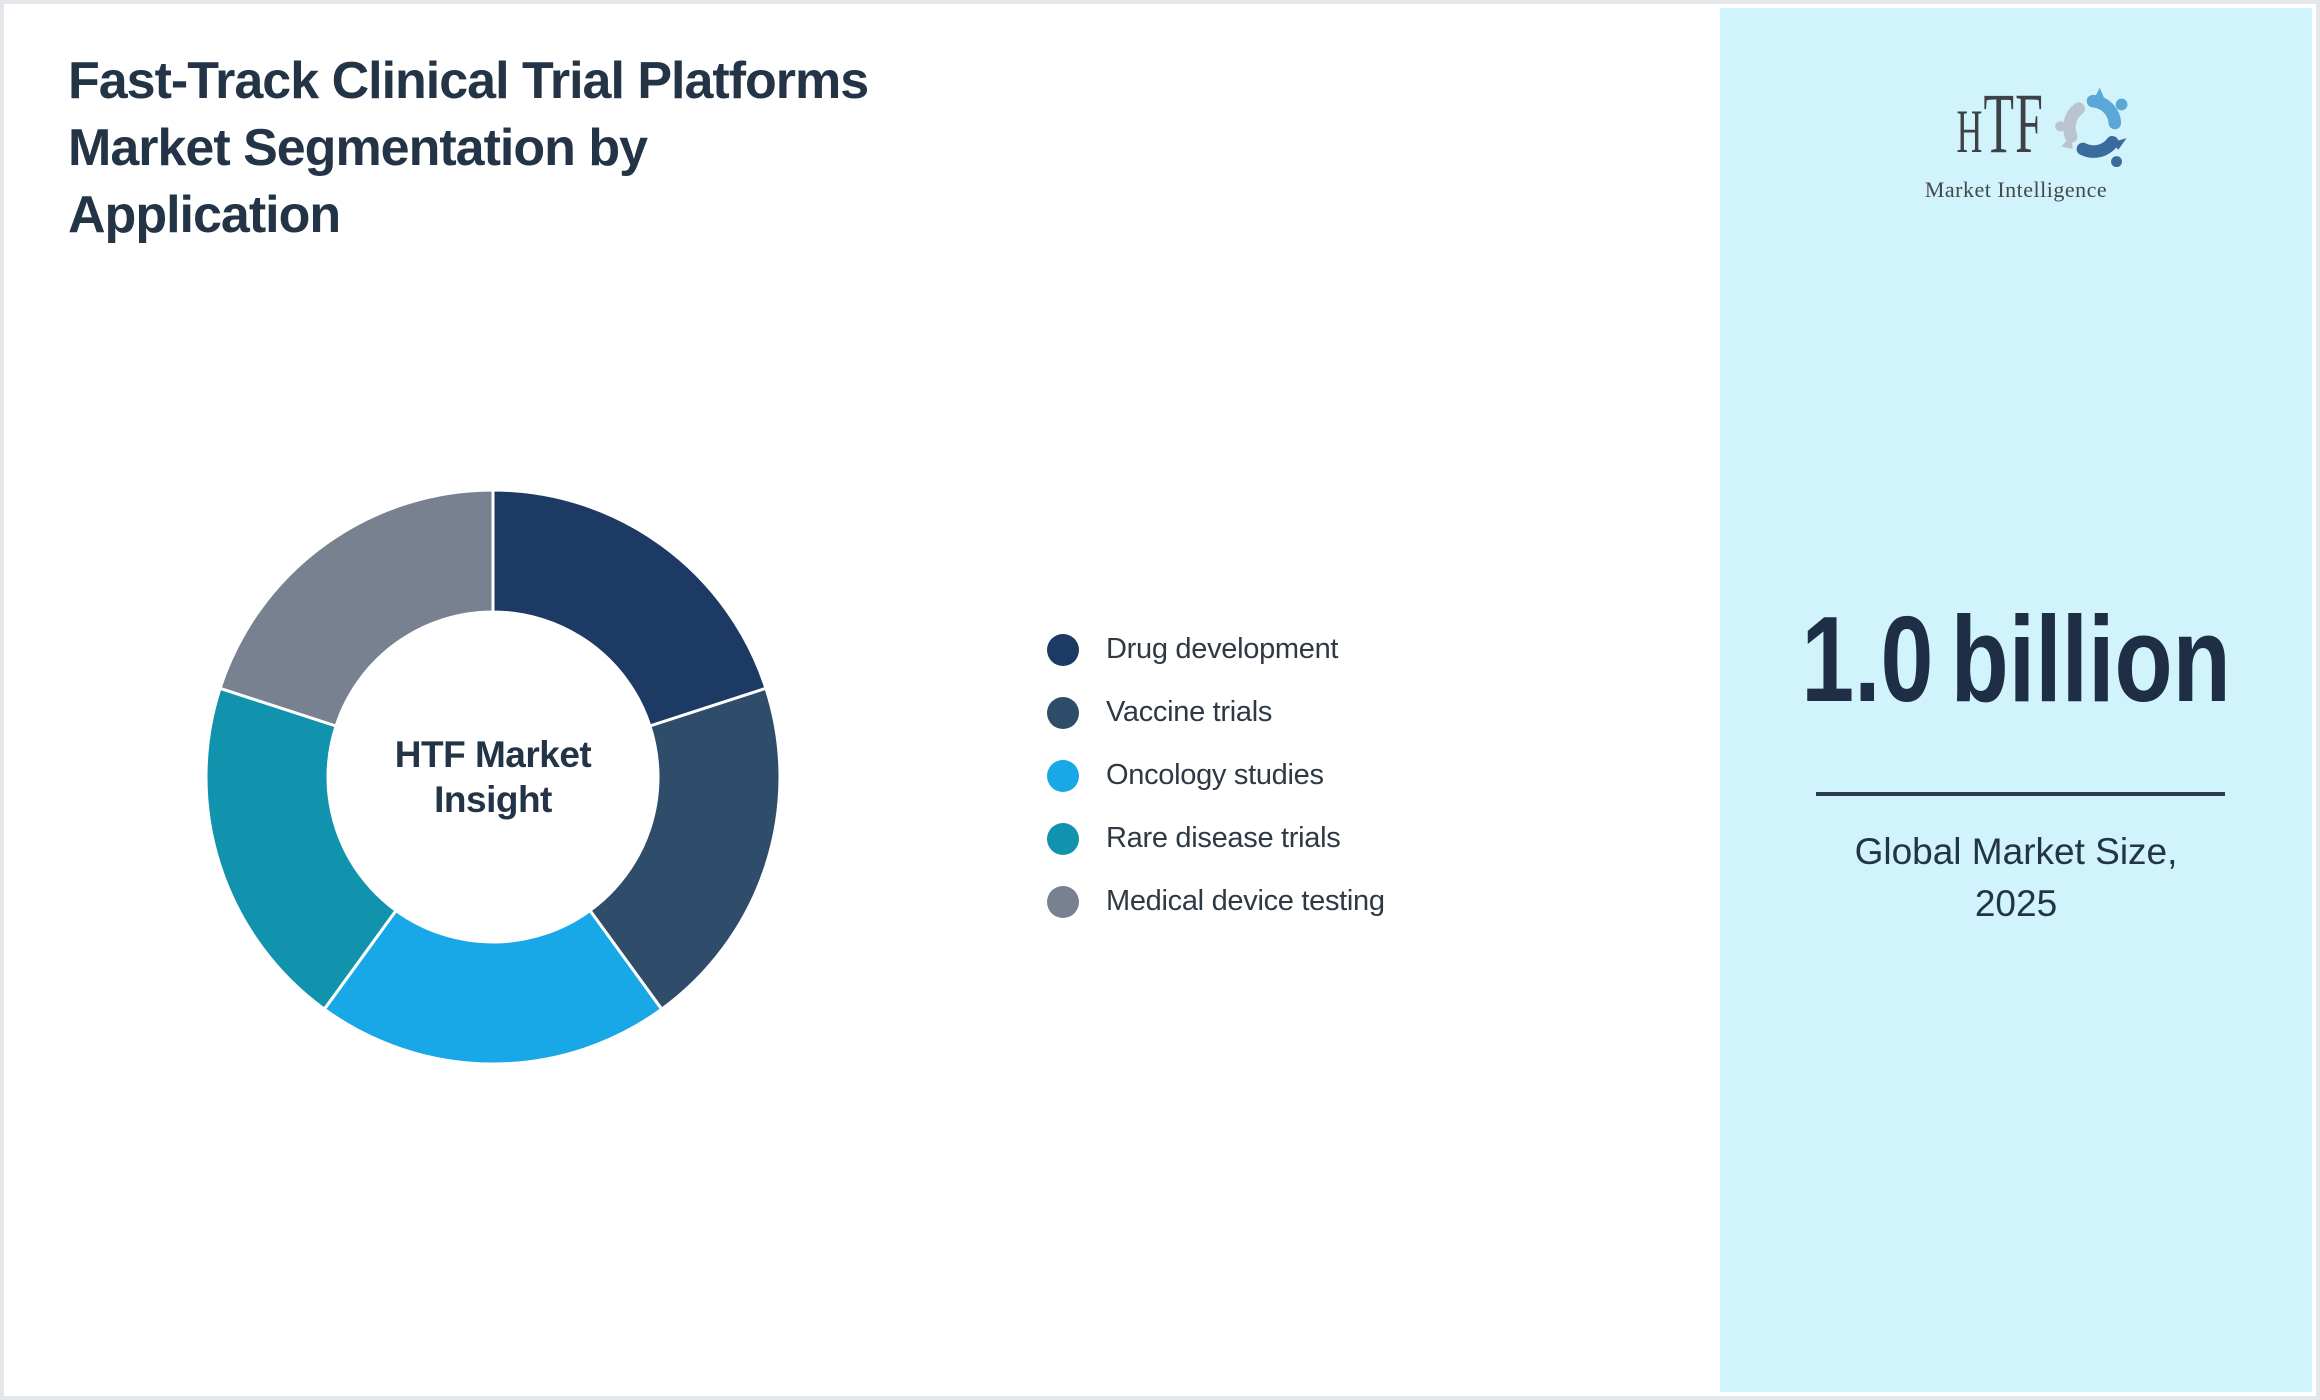 Image resolution: width=2320 pixels, height=1400 pixels. I want to click on donut-chart: HTF Market Insight, so click(493, 777).